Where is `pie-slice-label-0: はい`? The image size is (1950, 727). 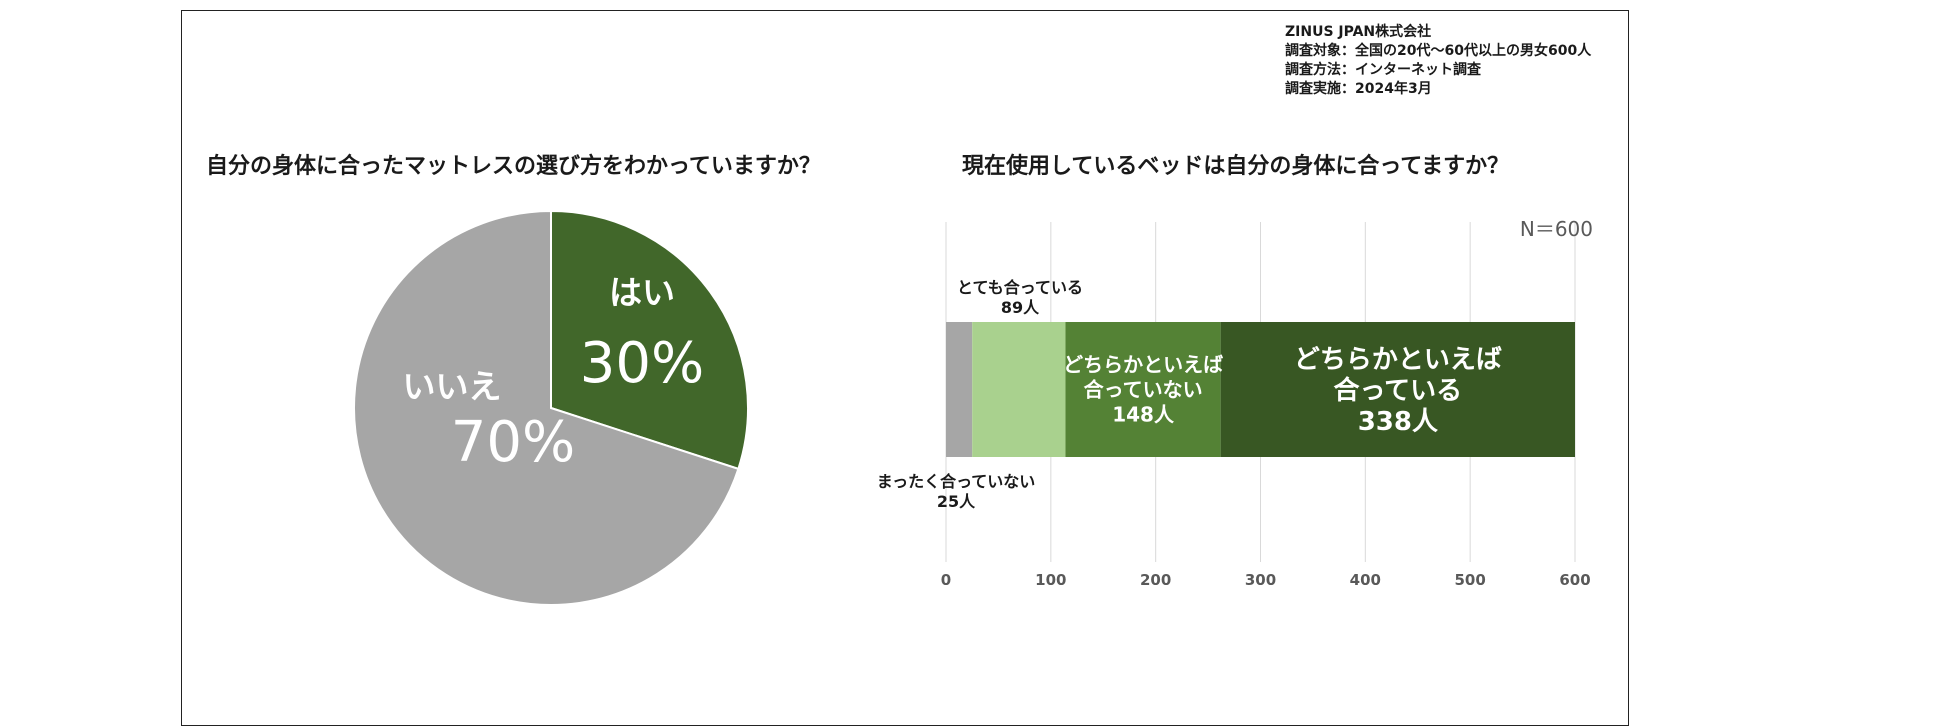
pie-slice-label-0: はい is located at coordinates (642, 292).